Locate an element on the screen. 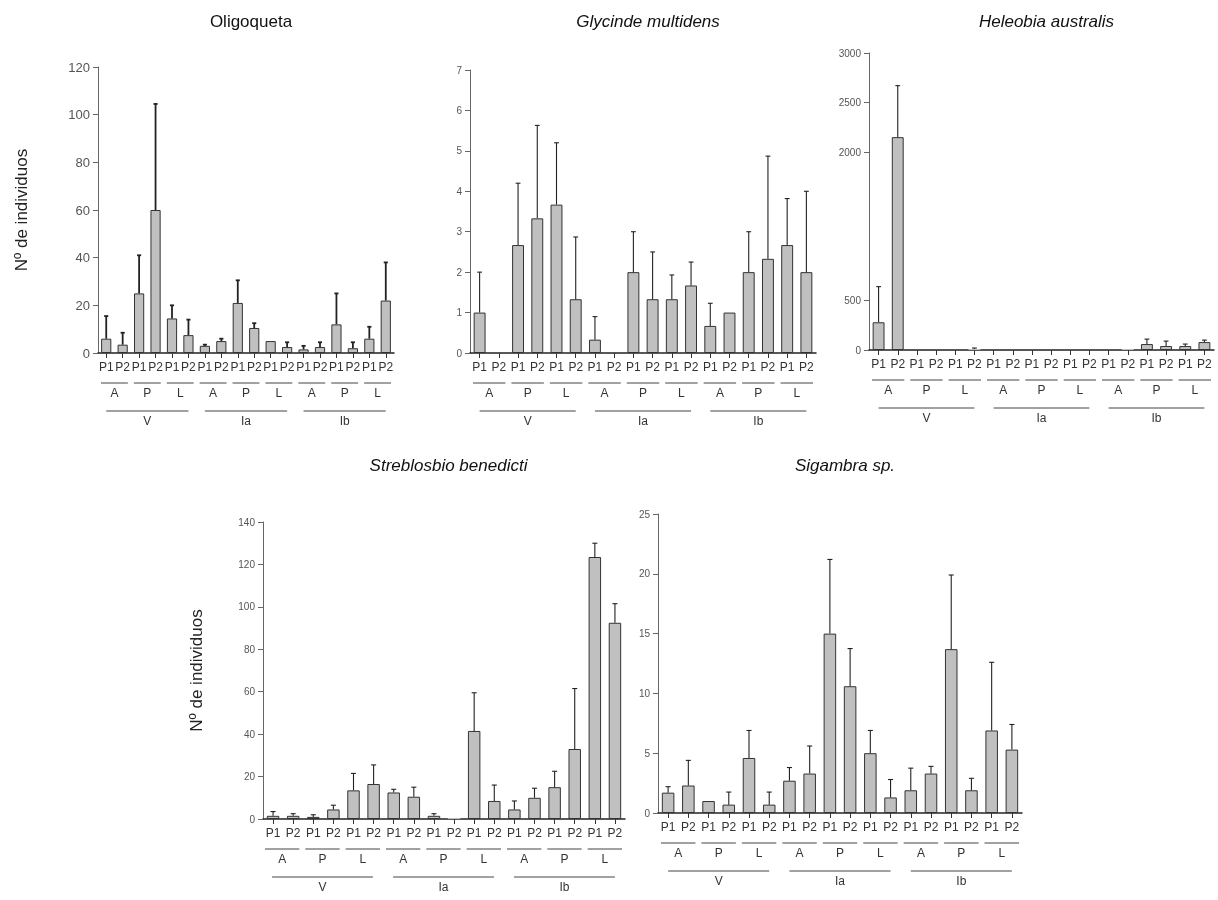 The image size is (1218, 900). y-tick-label: 60 is located at coordinates (249, 692).